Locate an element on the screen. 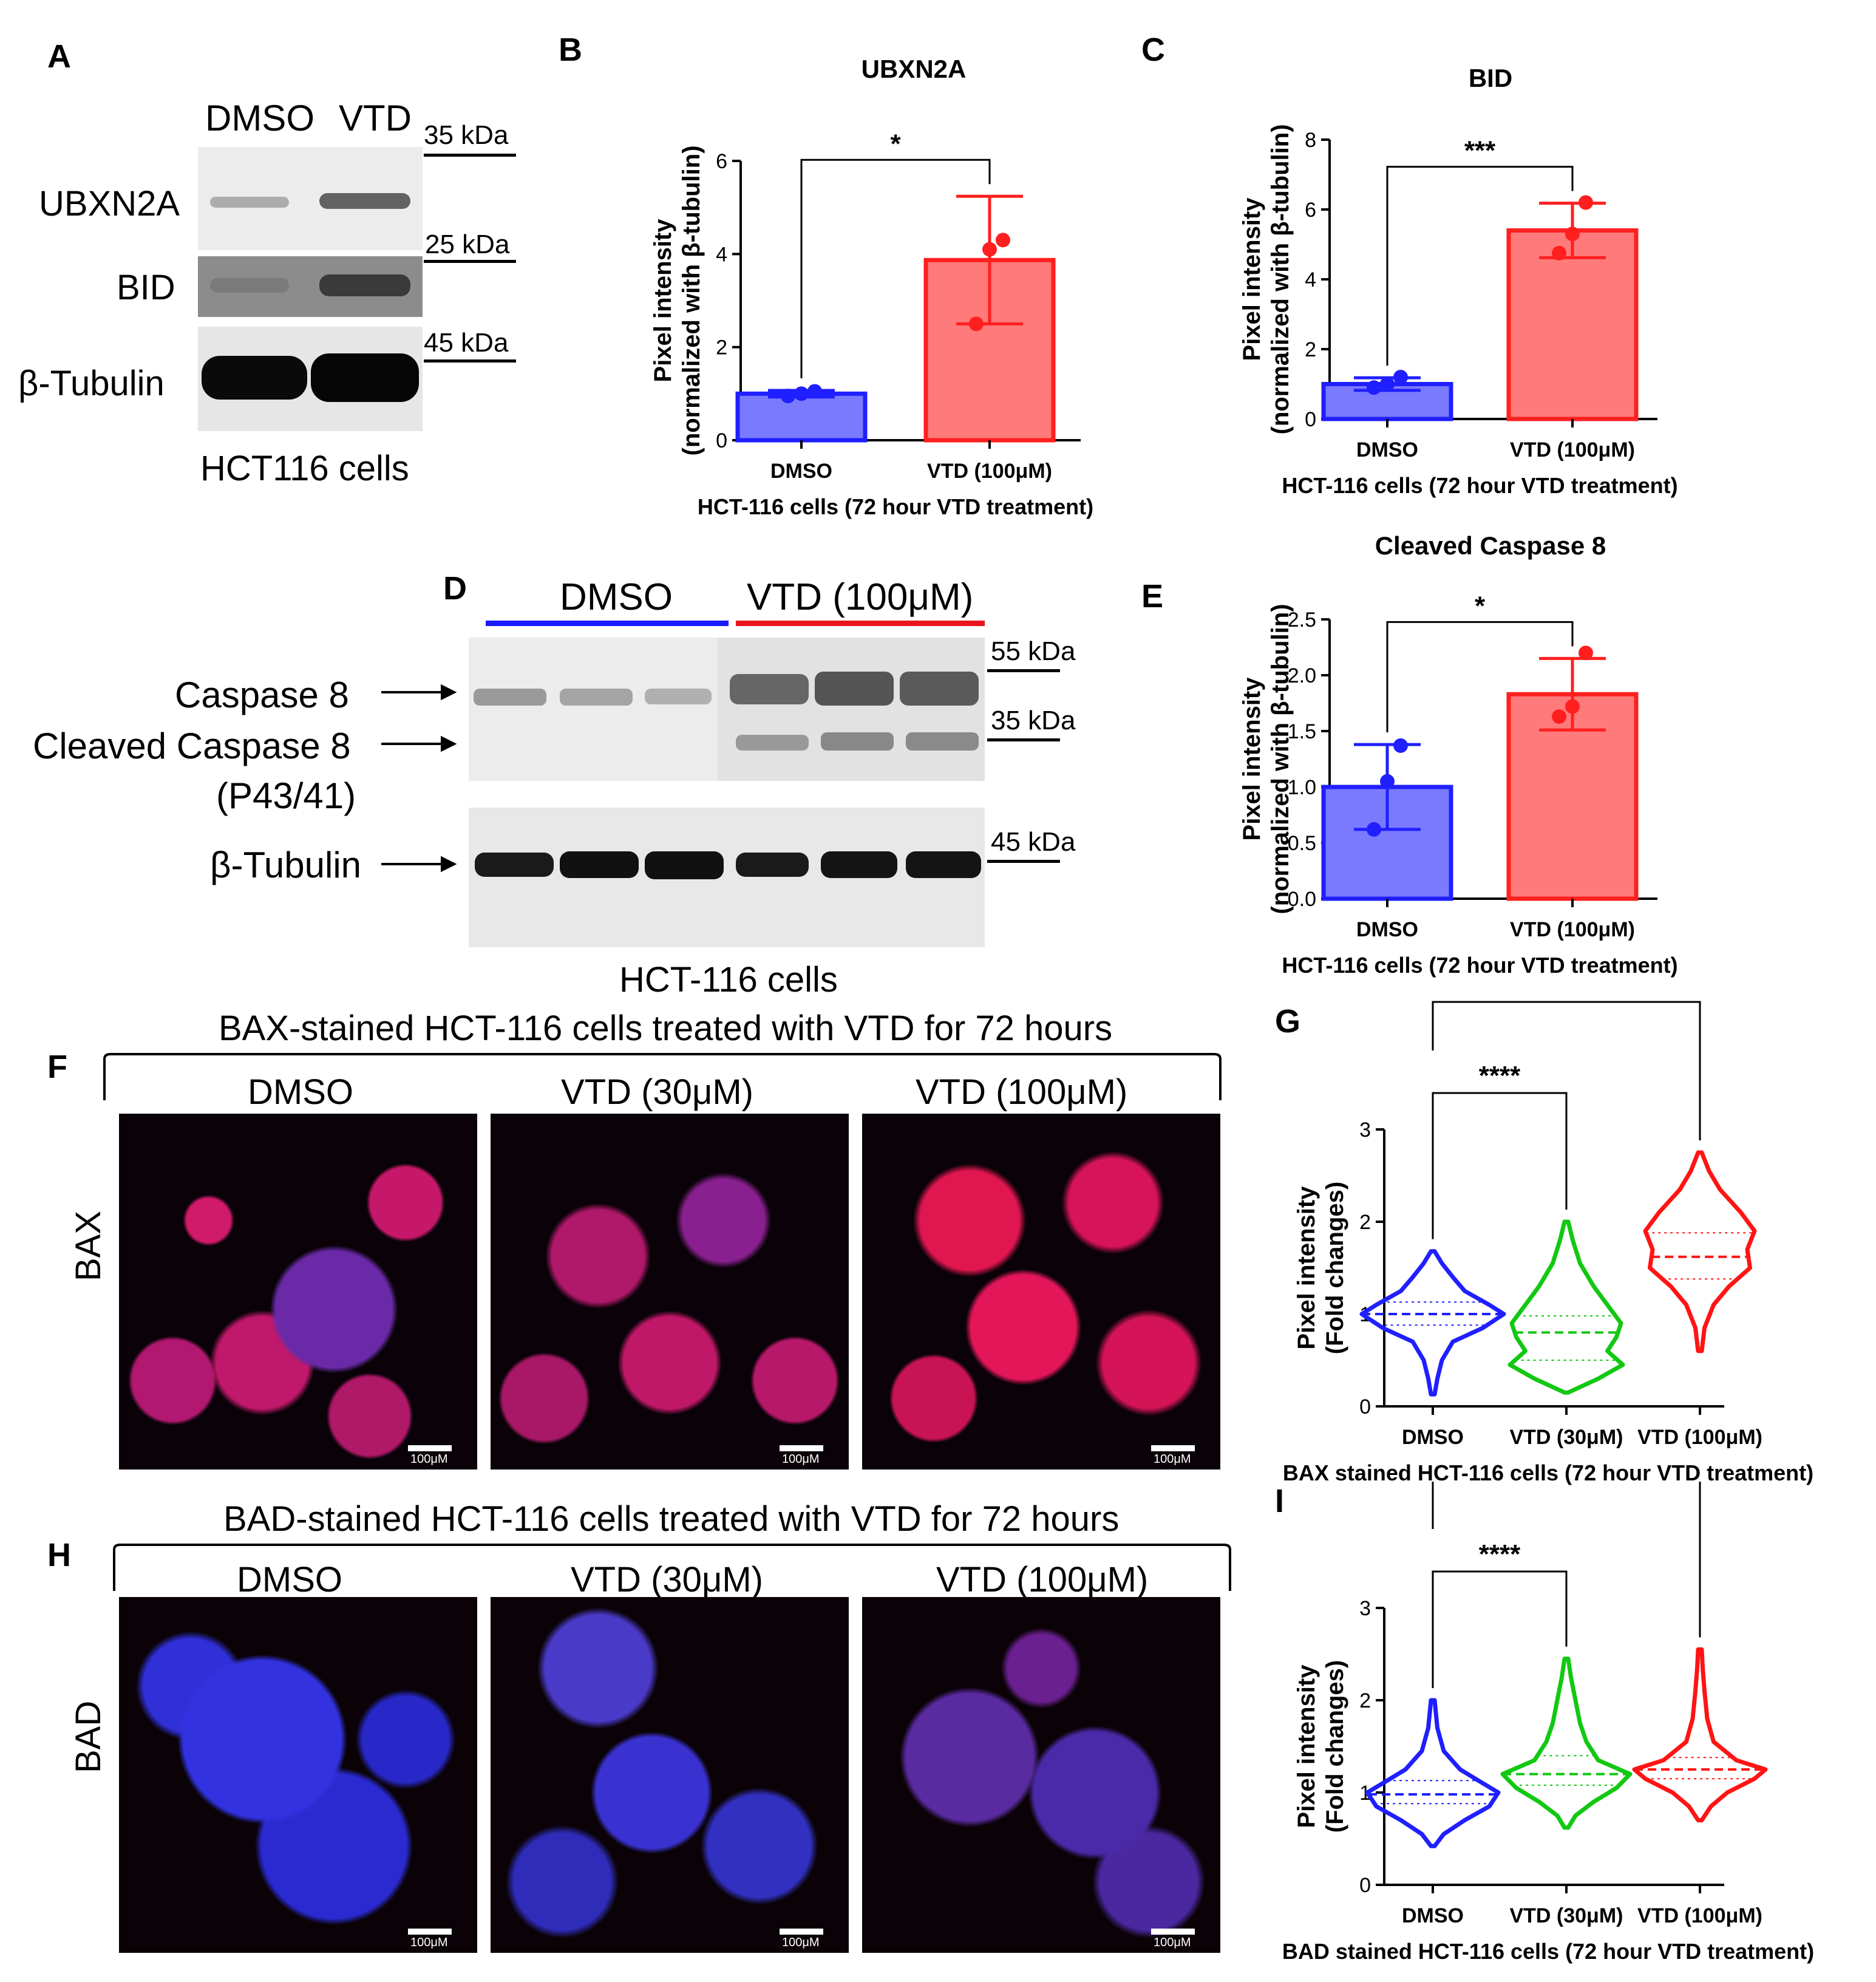 This screenshot has height=1982, width=1876. marker-35kda: 35 kDa is located at coordinates (467, 135).